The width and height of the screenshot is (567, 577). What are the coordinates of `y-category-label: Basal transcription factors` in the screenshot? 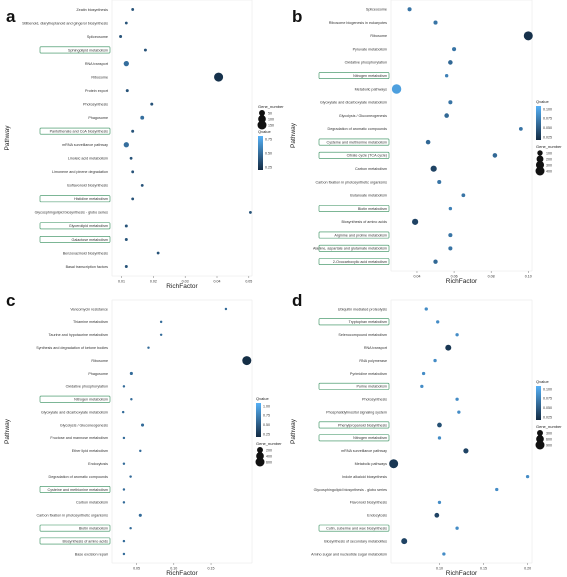 It's located at (87, 267).